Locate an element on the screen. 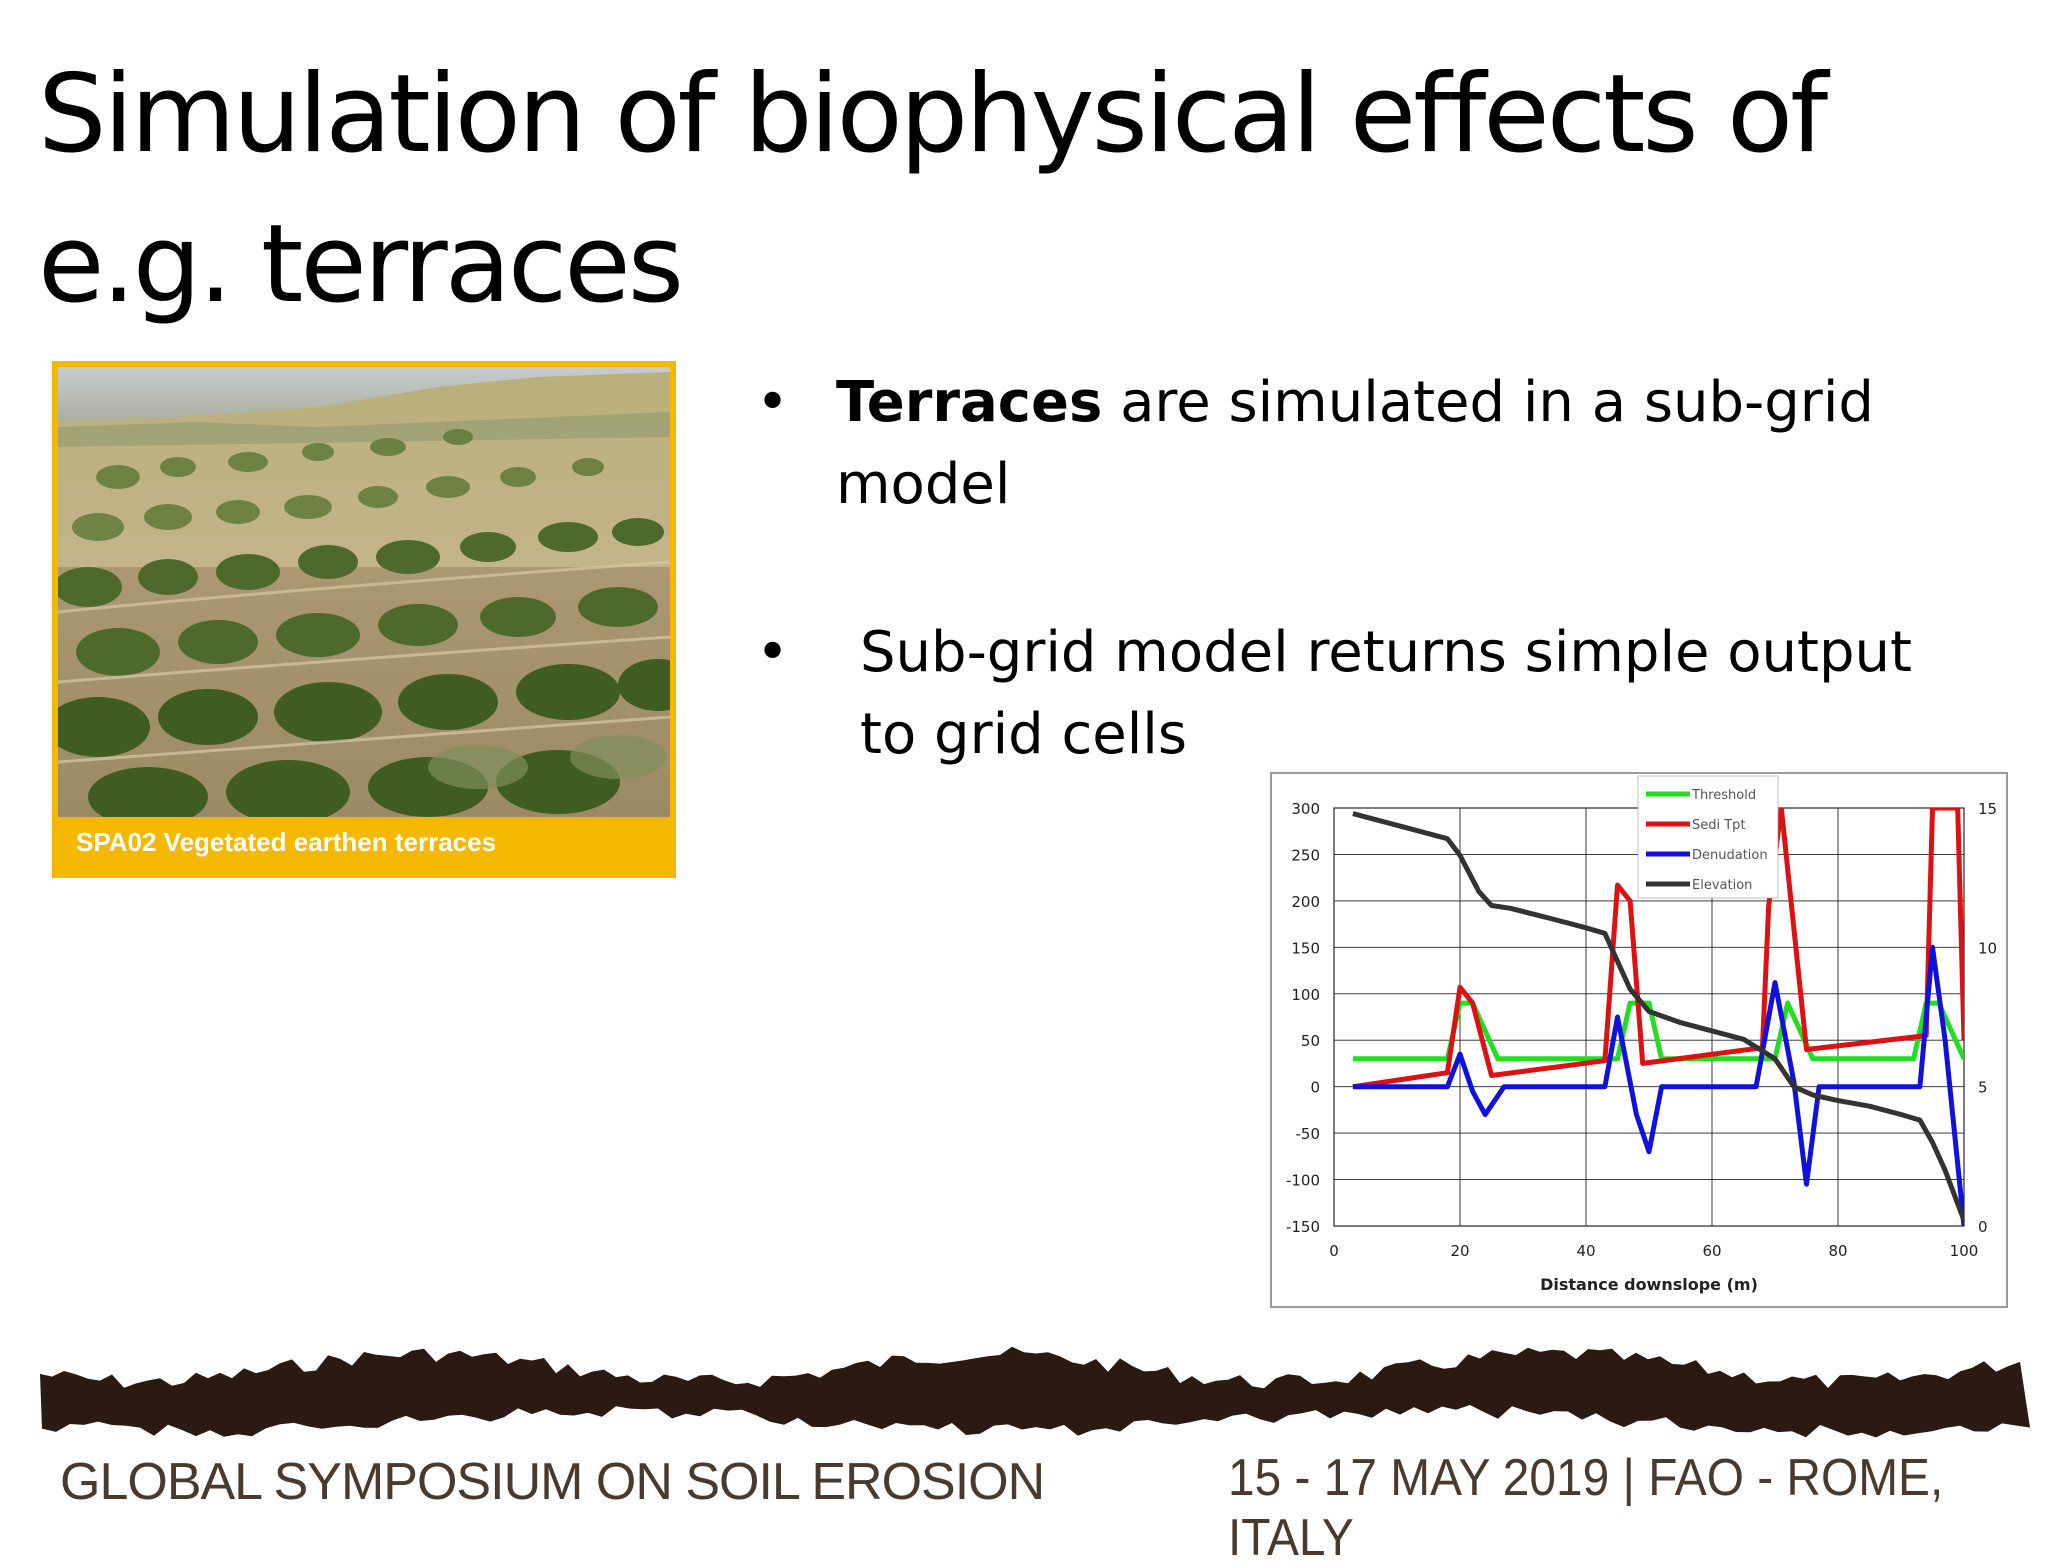 Image resolution: width=2048 pixels, height=1568 pixels. x-tick-label: 60 is located at coordinates (1711, 1251).